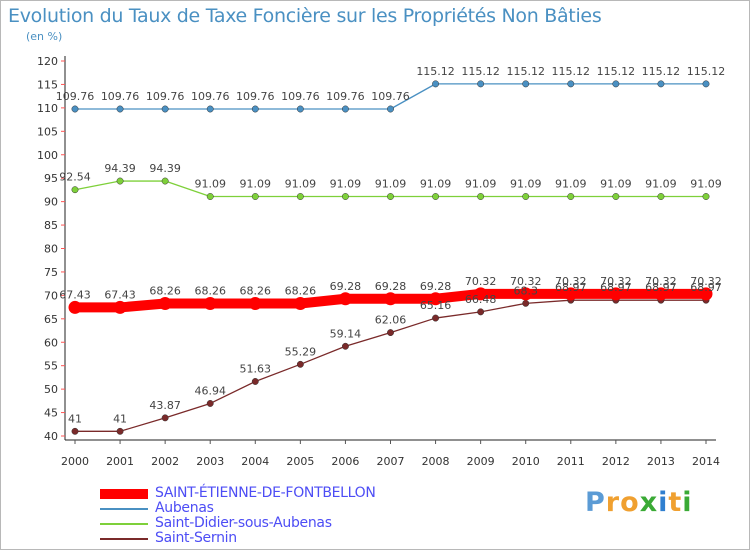 The image size is (750, 550). What do you see at coordinates (661, 461) in the screenshot?
I see `x-tick-label: 2013` at bounding box center [661, 461].